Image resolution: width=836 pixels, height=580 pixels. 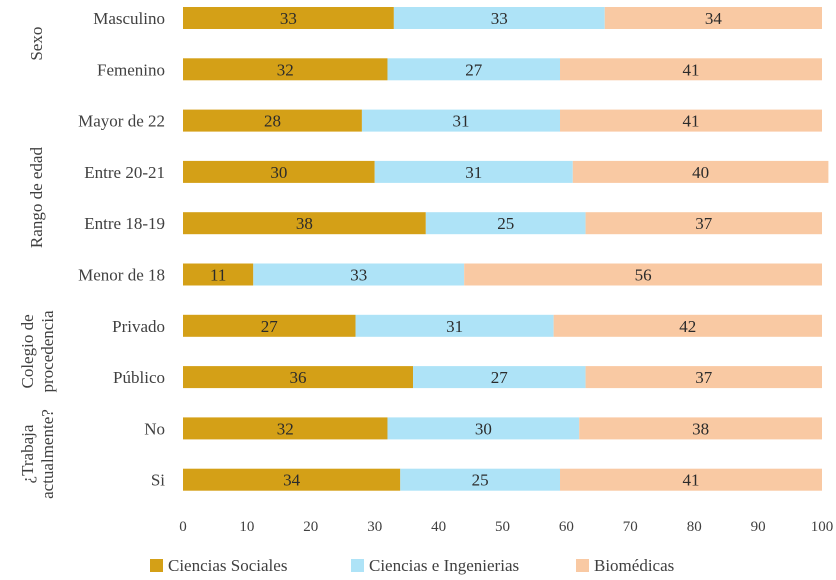 I want to click on value-label-biomedicas-mayor-de-22: 41, so click(x=691, y=121).